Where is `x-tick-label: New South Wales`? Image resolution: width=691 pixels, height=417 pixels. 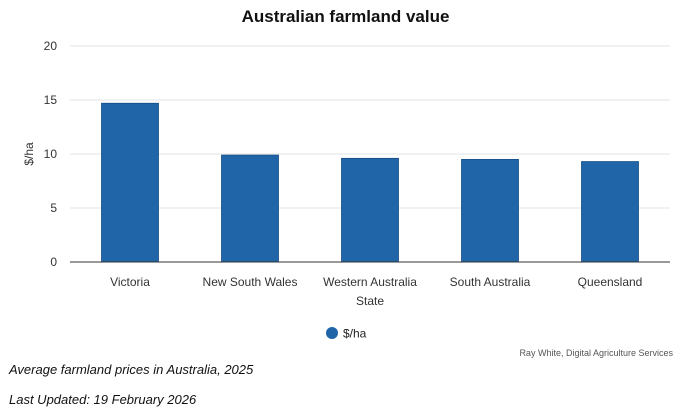 x-tick-label: New South Wales is located at coordinates (250, 282).